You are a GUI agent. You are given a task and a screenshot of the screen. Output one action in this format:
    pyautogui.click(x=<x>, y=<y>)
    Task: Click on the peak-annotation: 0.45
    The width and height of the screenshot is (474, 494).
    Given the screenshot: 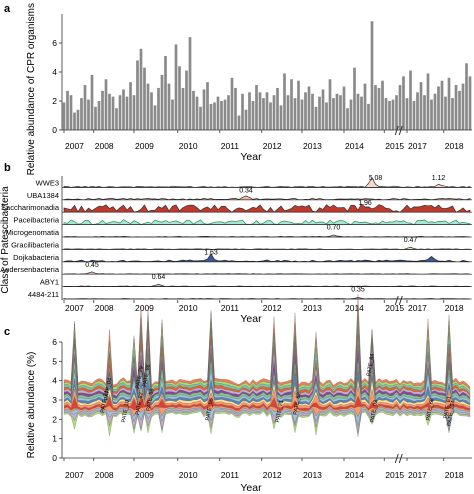 What is the action you would take?
    pyautogui.click(x=92, y=265)
    